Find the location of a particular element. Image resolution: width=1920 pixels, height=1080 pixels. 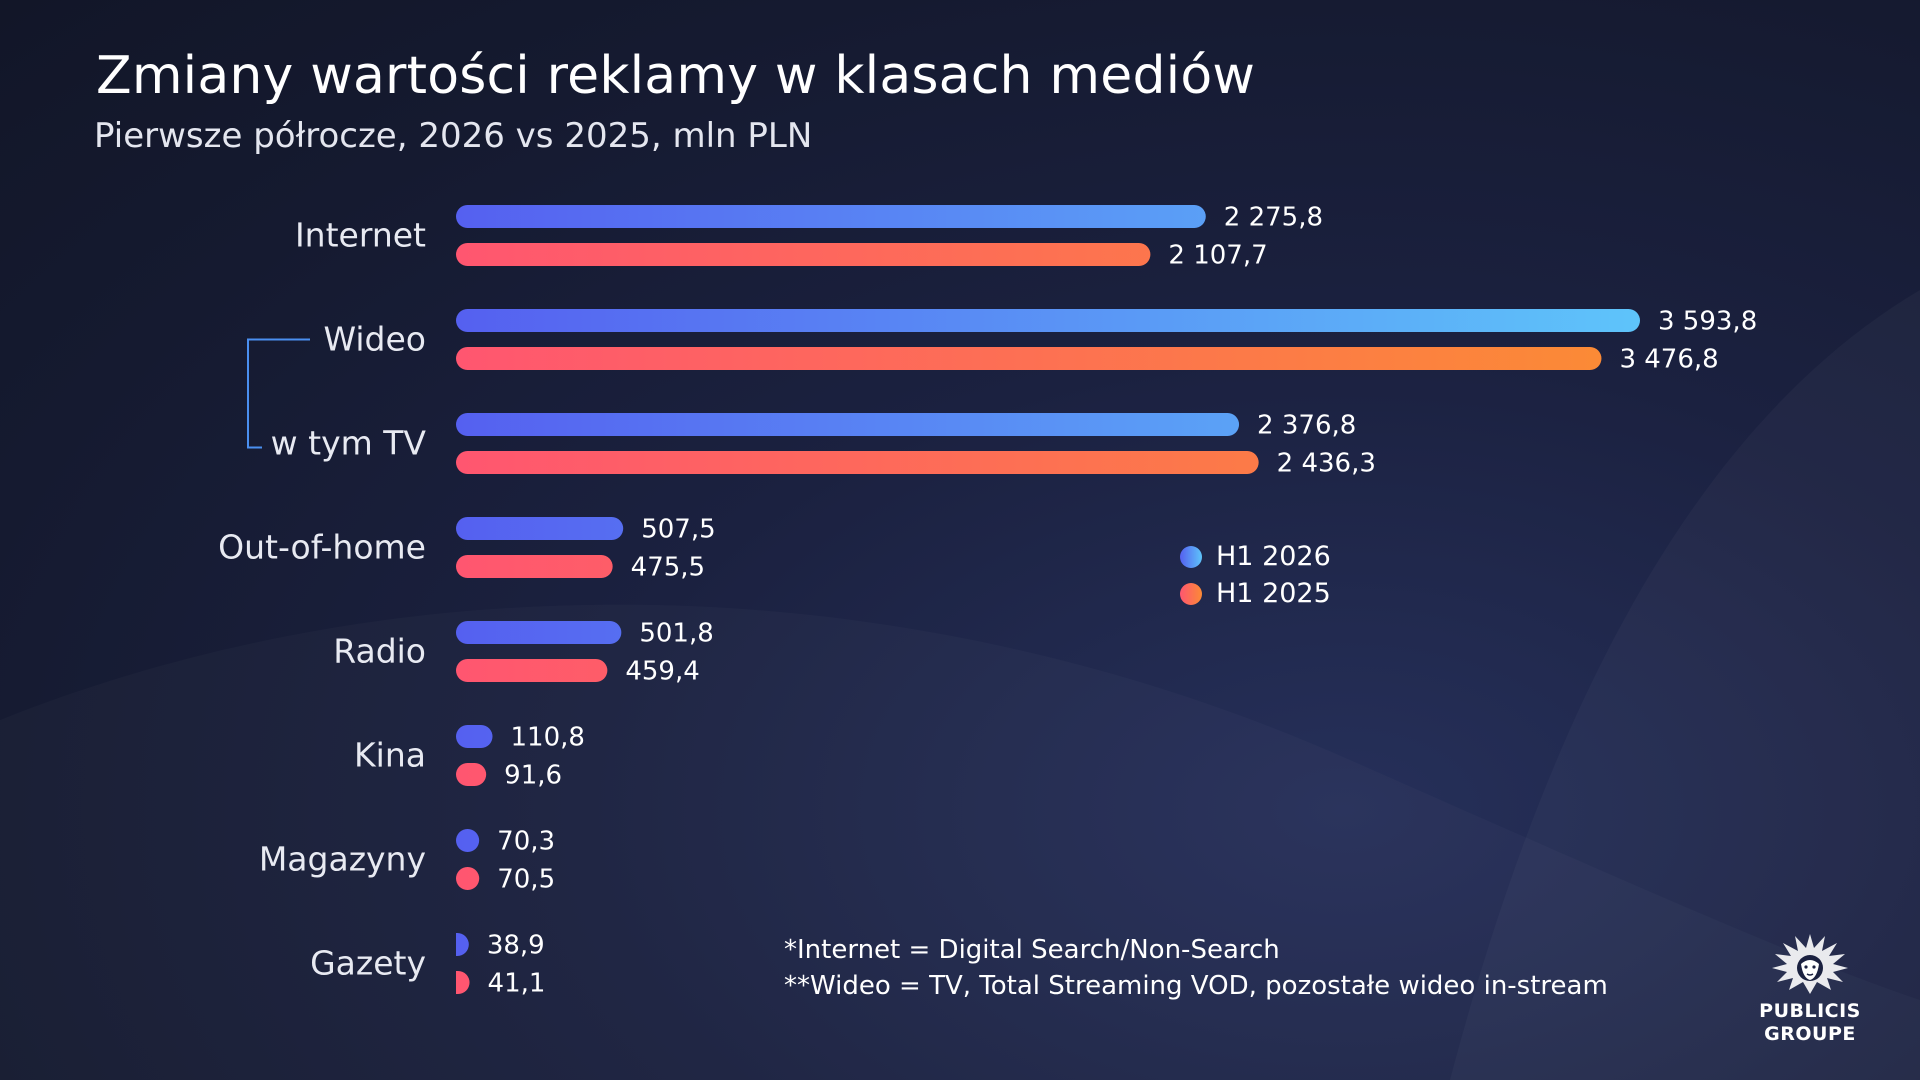

legend-item-h1-2026: H1 2026 is located at coordinates (1255, 556).